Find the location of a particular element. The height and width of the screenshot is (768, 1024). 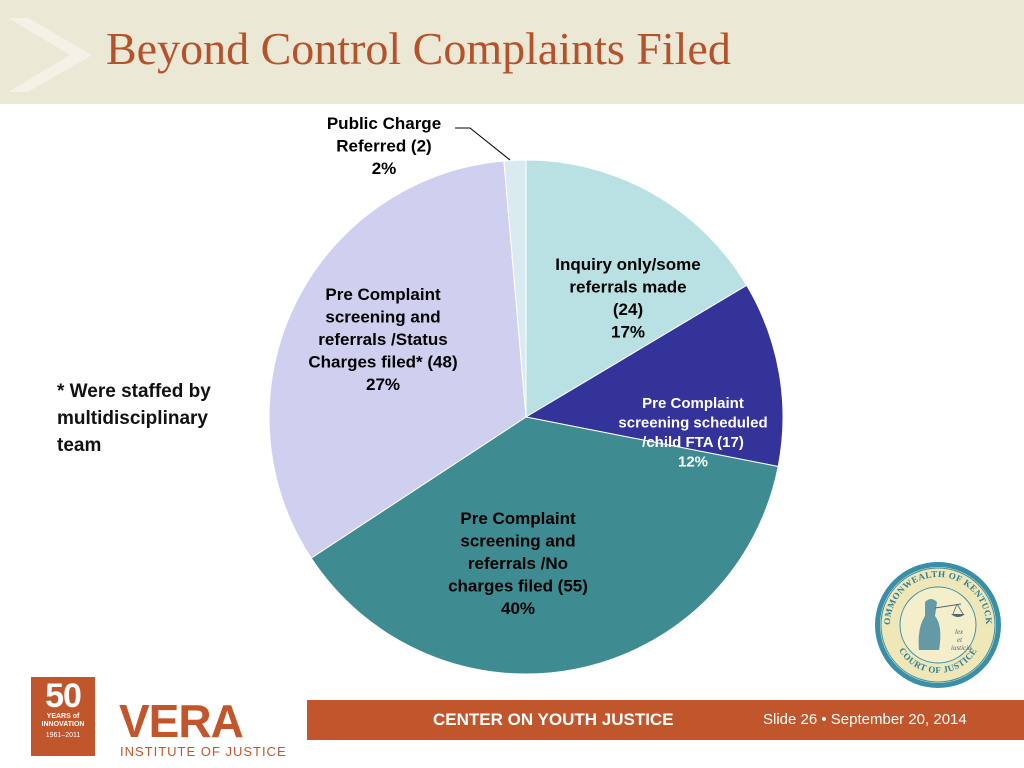

slice-label-0: Inquiry only/some referrals made (24) 17% is located at coordinates (627, 298).